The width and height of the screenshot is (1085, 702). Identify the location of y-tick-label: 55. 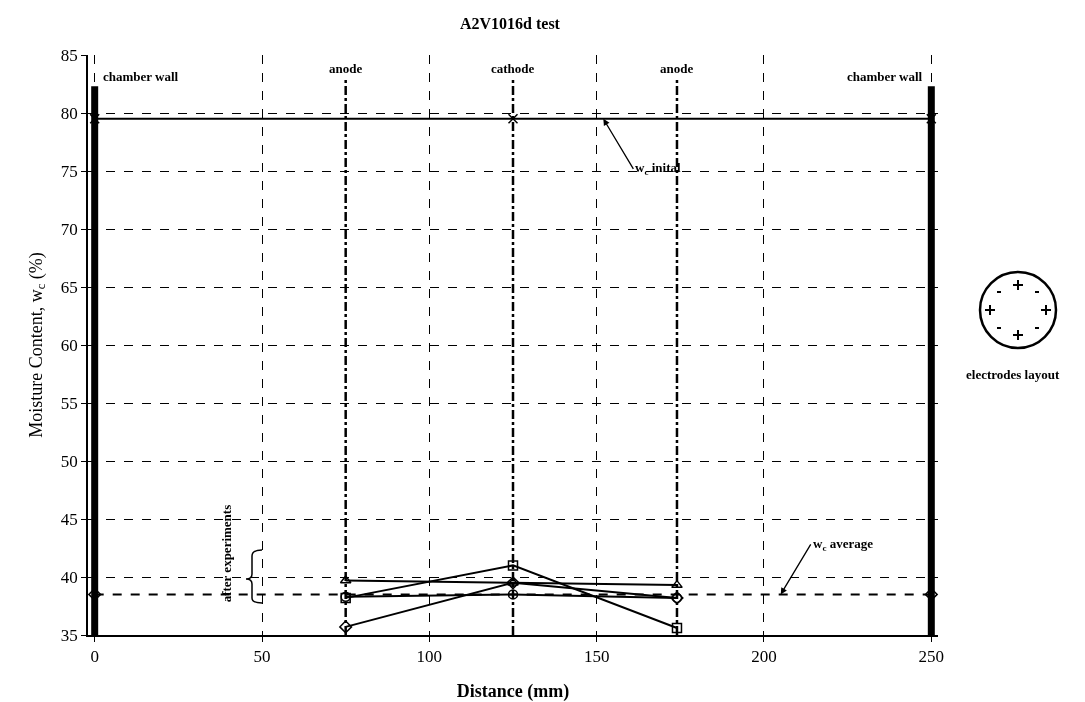
(69, 403).